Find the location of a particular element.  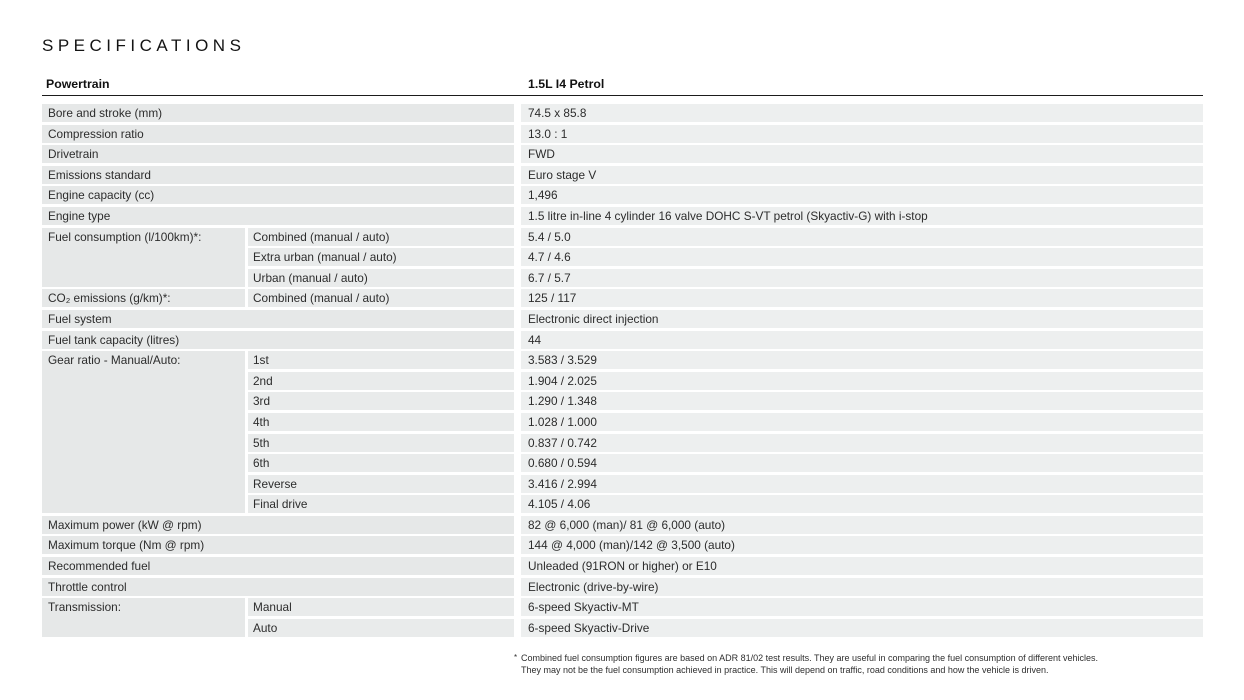

spec-value-cell: Electronic (drive-by-wire) is located at coordinates (862, 586).